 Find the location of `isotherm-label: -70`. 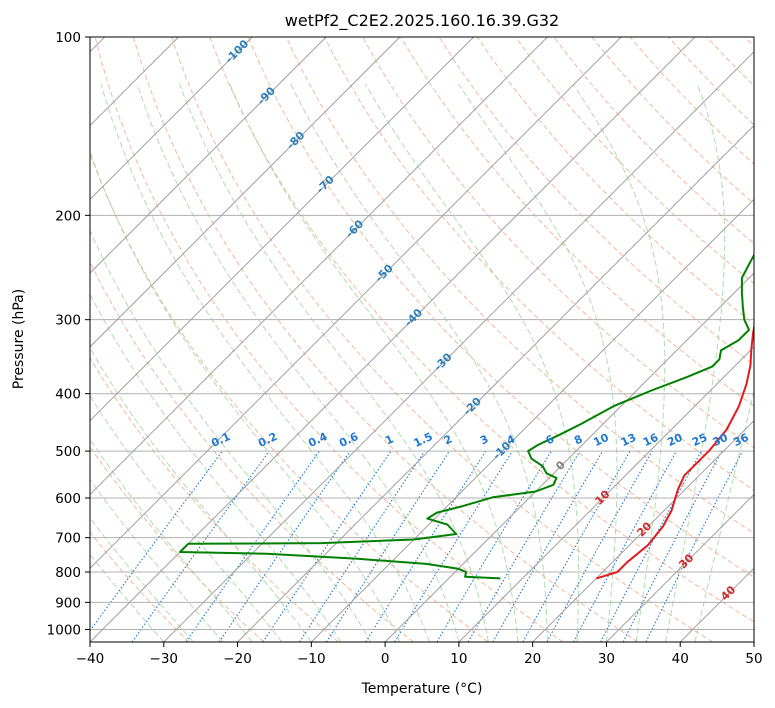

isotherm-label: -70 is located at coordinates (325, 184).